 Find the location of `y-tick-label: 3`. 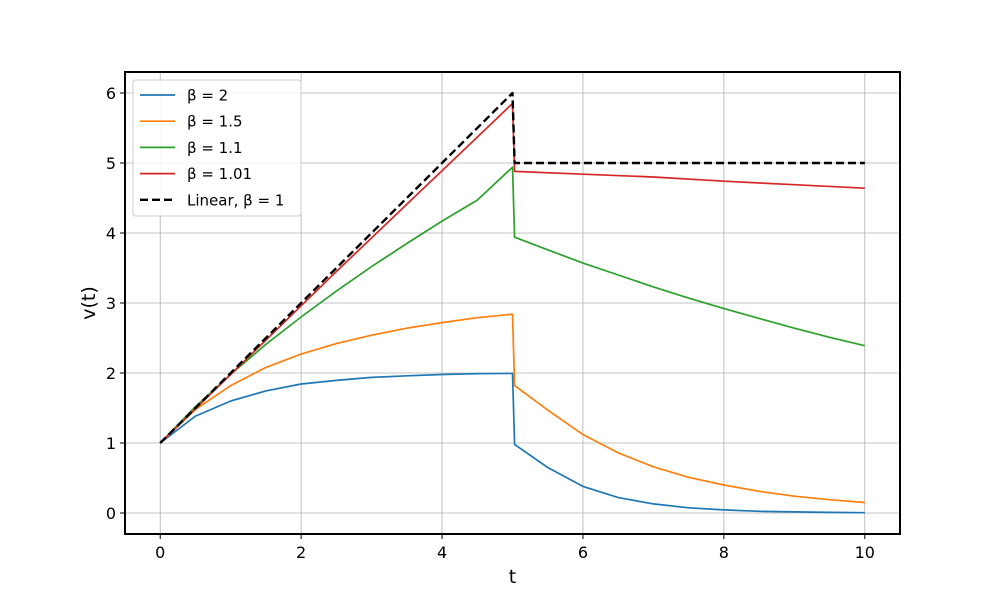

y-tick-label: 3 is located at coordinates (111, 303).